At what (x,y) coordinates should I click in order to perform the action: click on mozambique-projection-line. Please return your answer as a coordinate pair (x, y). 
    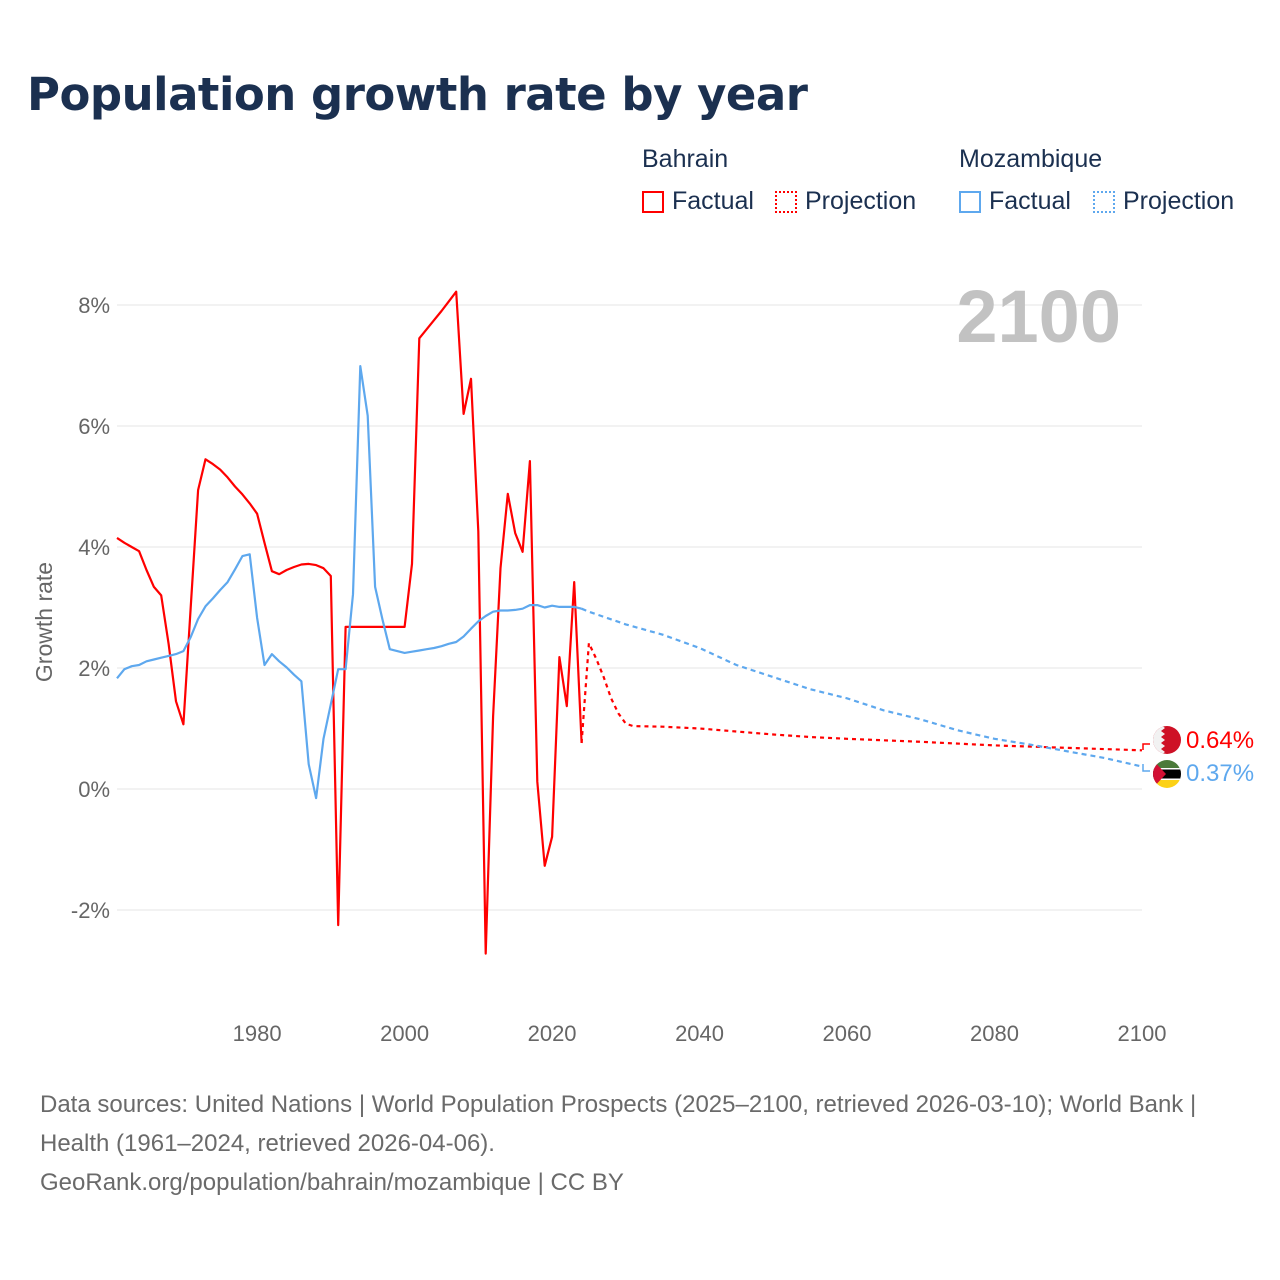
    Looking at the image, I should click on (862, 687).